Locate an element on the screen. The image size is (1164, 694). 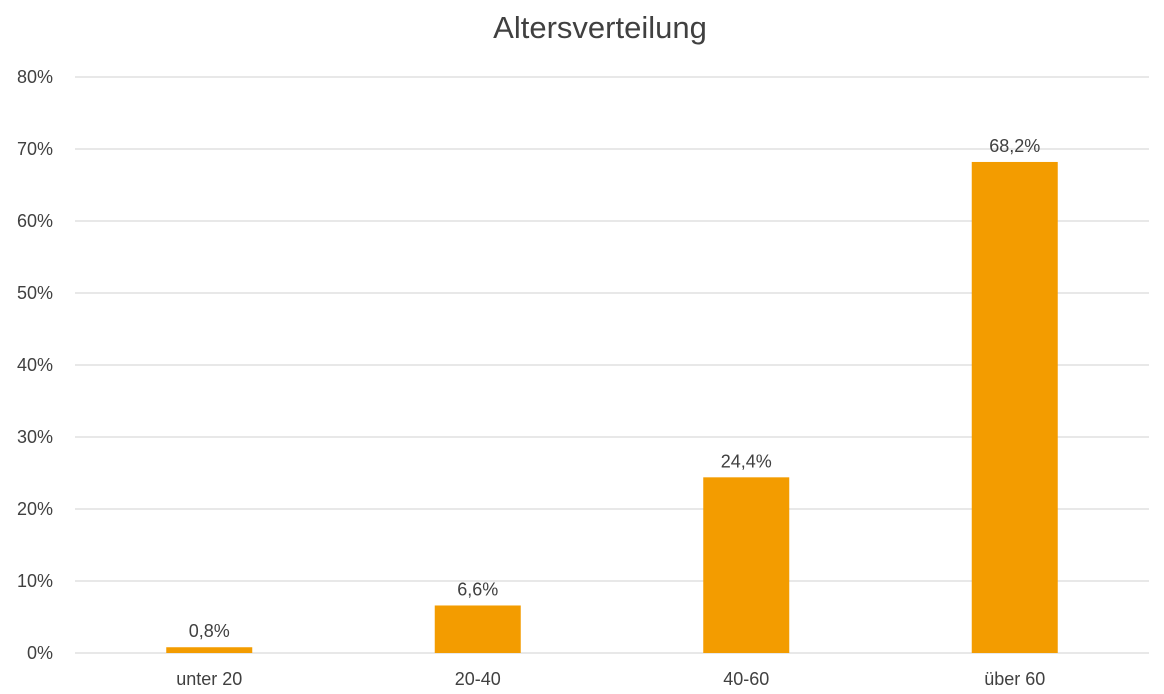
y-tick-label: 80% is located at coordinates (35, 77).